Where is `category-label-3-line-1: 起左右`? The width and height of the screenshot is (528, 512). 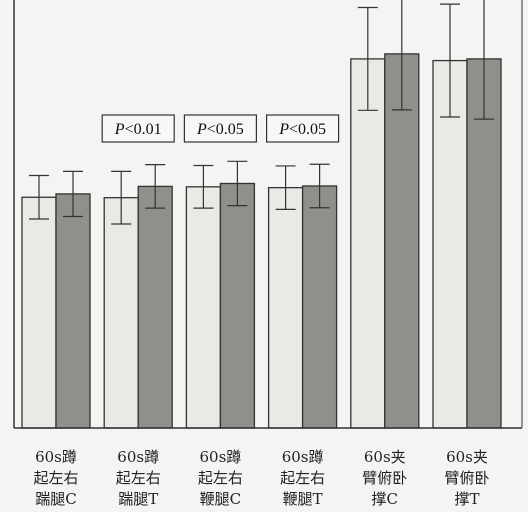
category-label-3-line-1: 起左右 is located at coordinates (302, 478).